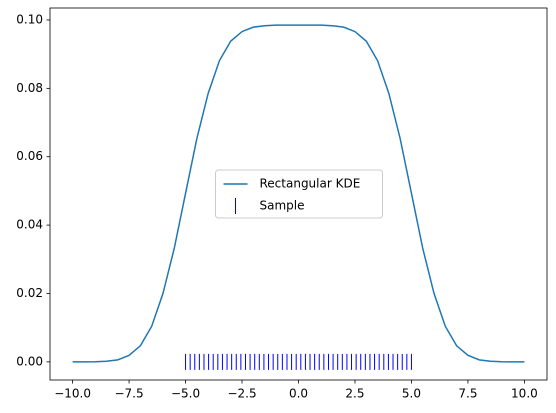 The image size is (556, 413). Describe the element at coordinates (29, 88) in the screenshot. I see `y-tick-label: 0.08` at that location.